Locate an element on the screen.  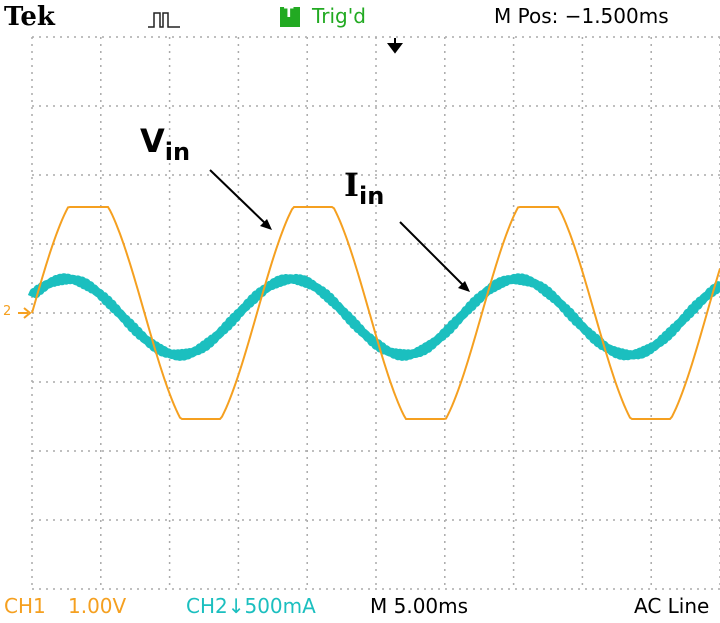
position: M Pos: −1.500ms is located at coordinates (581, 16).